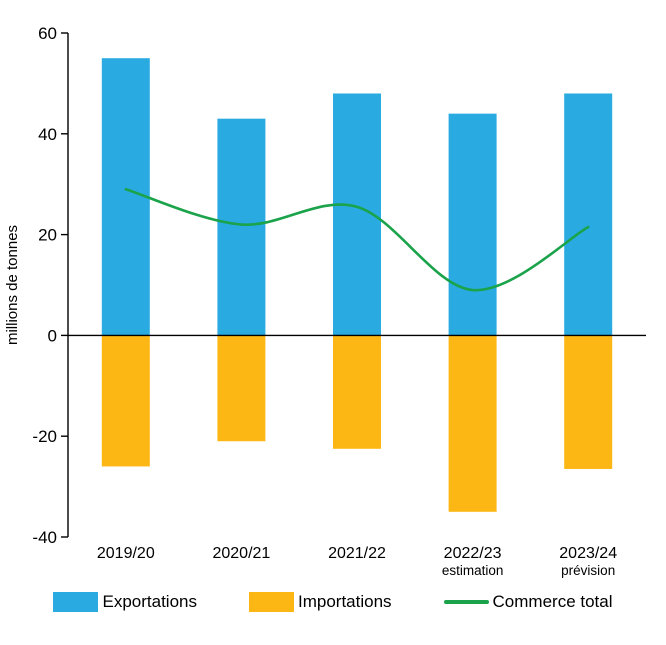 The image size is (666, 645). I want to click on x-tick-sublabel: estimation, so click(473, 570).